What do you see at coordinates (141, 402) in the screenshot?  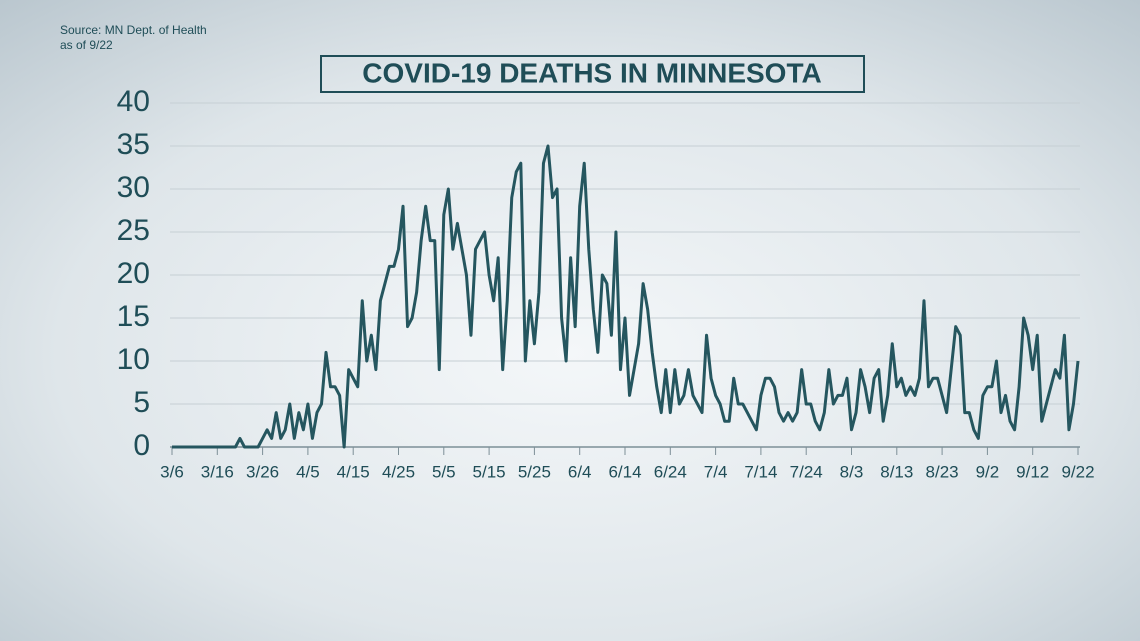 I see `y-tick-label: 5` at bounding box center [141, 402].